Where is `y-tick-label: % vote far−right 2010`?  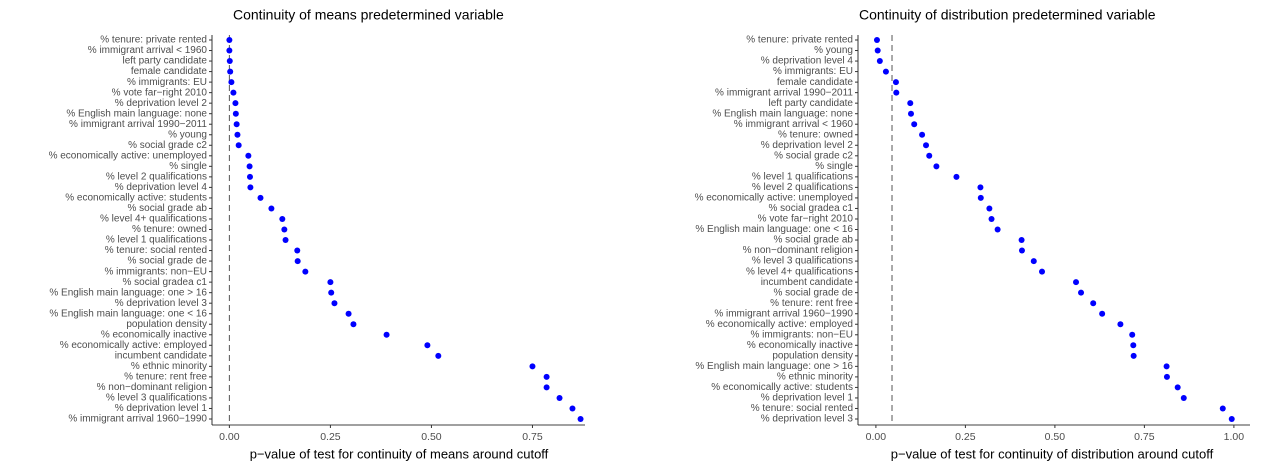
y-tick-label: % vote far−right 2010 is located at coordinates (160, 92).